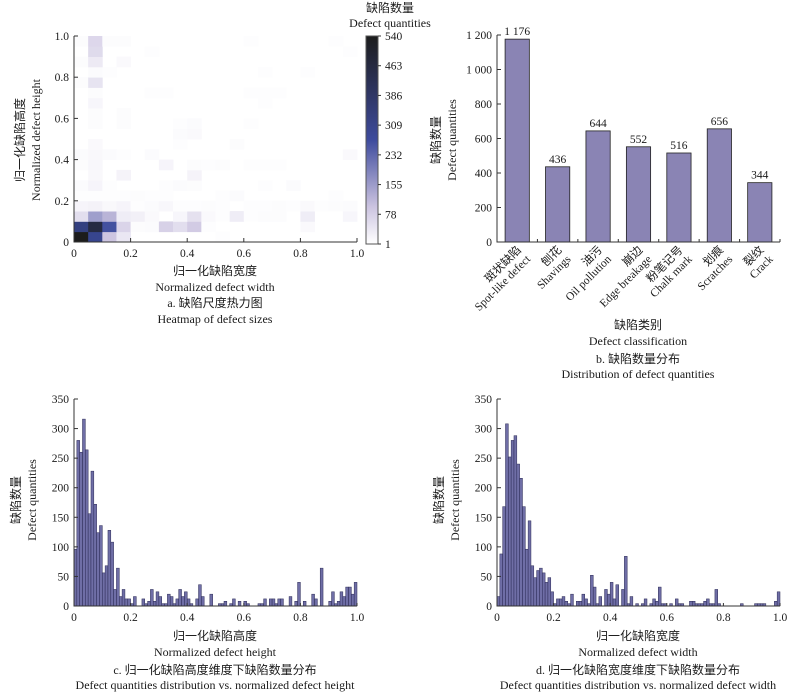  Describe the element at coordinates (638, 341) in the screenshot. I see `bar-xlabel-en: Defect classification` at that location.